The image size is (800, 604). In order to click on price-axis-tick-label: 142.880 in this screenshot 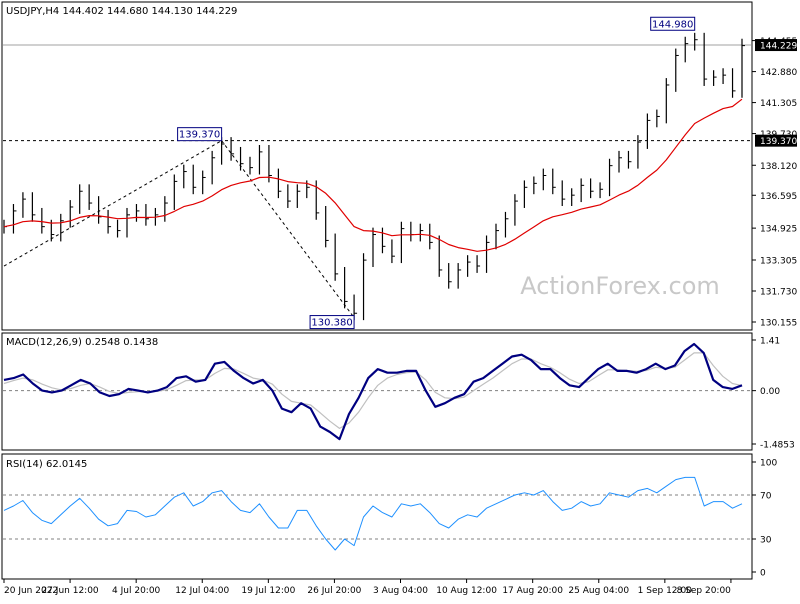, I will do `click(778, 73)`.